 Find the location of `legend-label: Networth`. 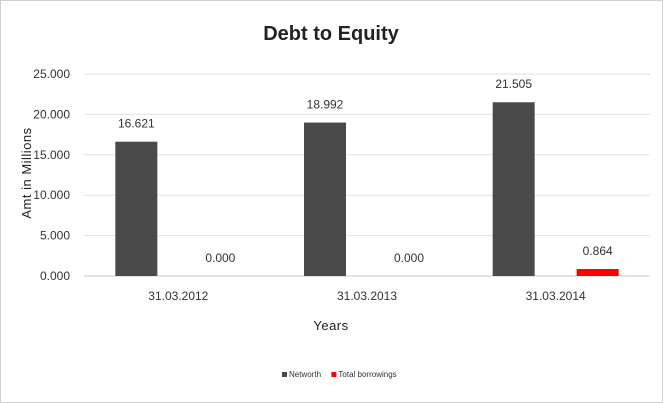

legend-label: Networth is located at coordinates (305, 374).